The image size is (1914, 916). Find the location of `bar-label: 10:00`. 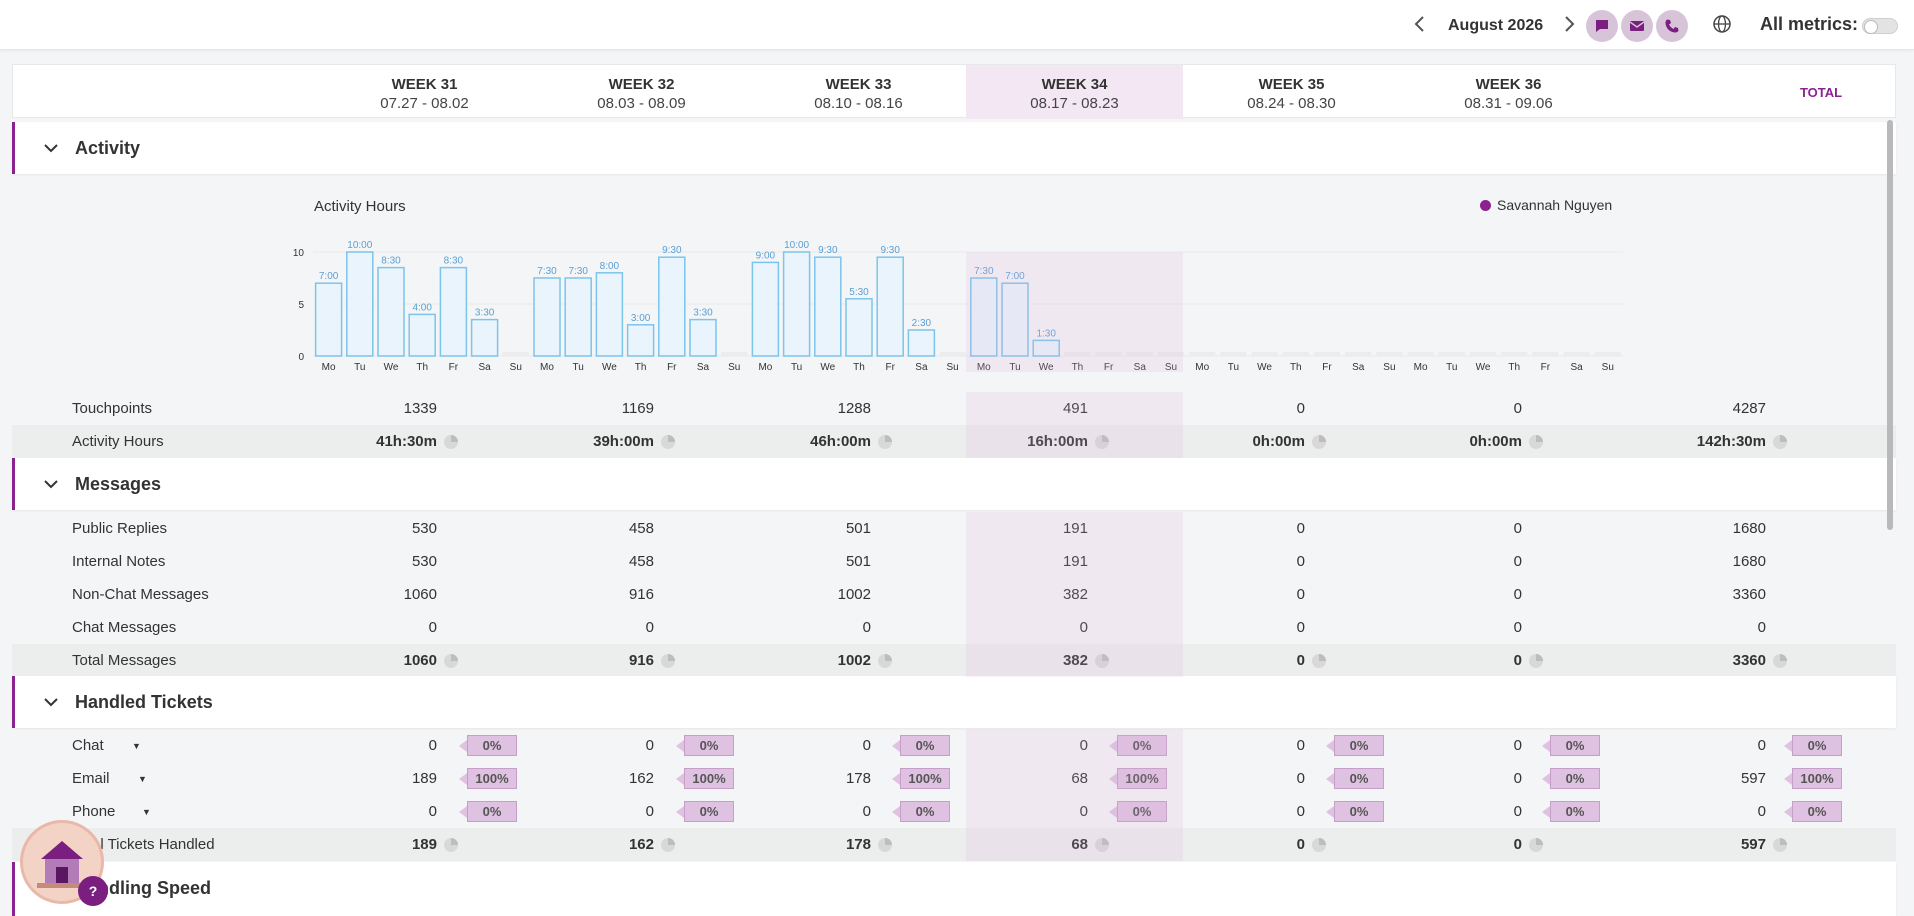

bar-label: 10:00 is located at coordinates (796, 245).